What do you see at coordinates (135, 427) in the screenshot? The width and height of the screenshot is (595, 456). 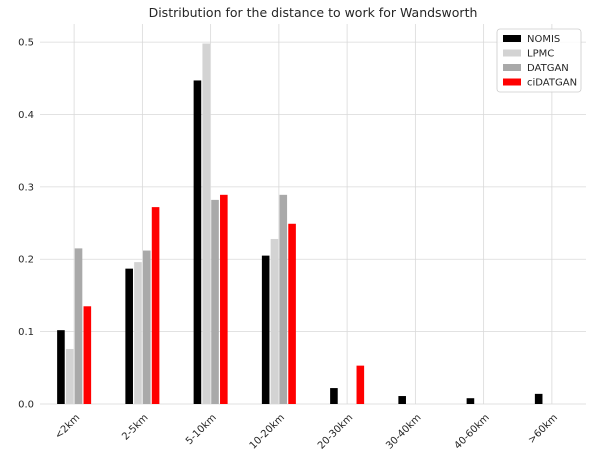 I see `x-tick-label: 2-5km` at bounding box center [135, 427].